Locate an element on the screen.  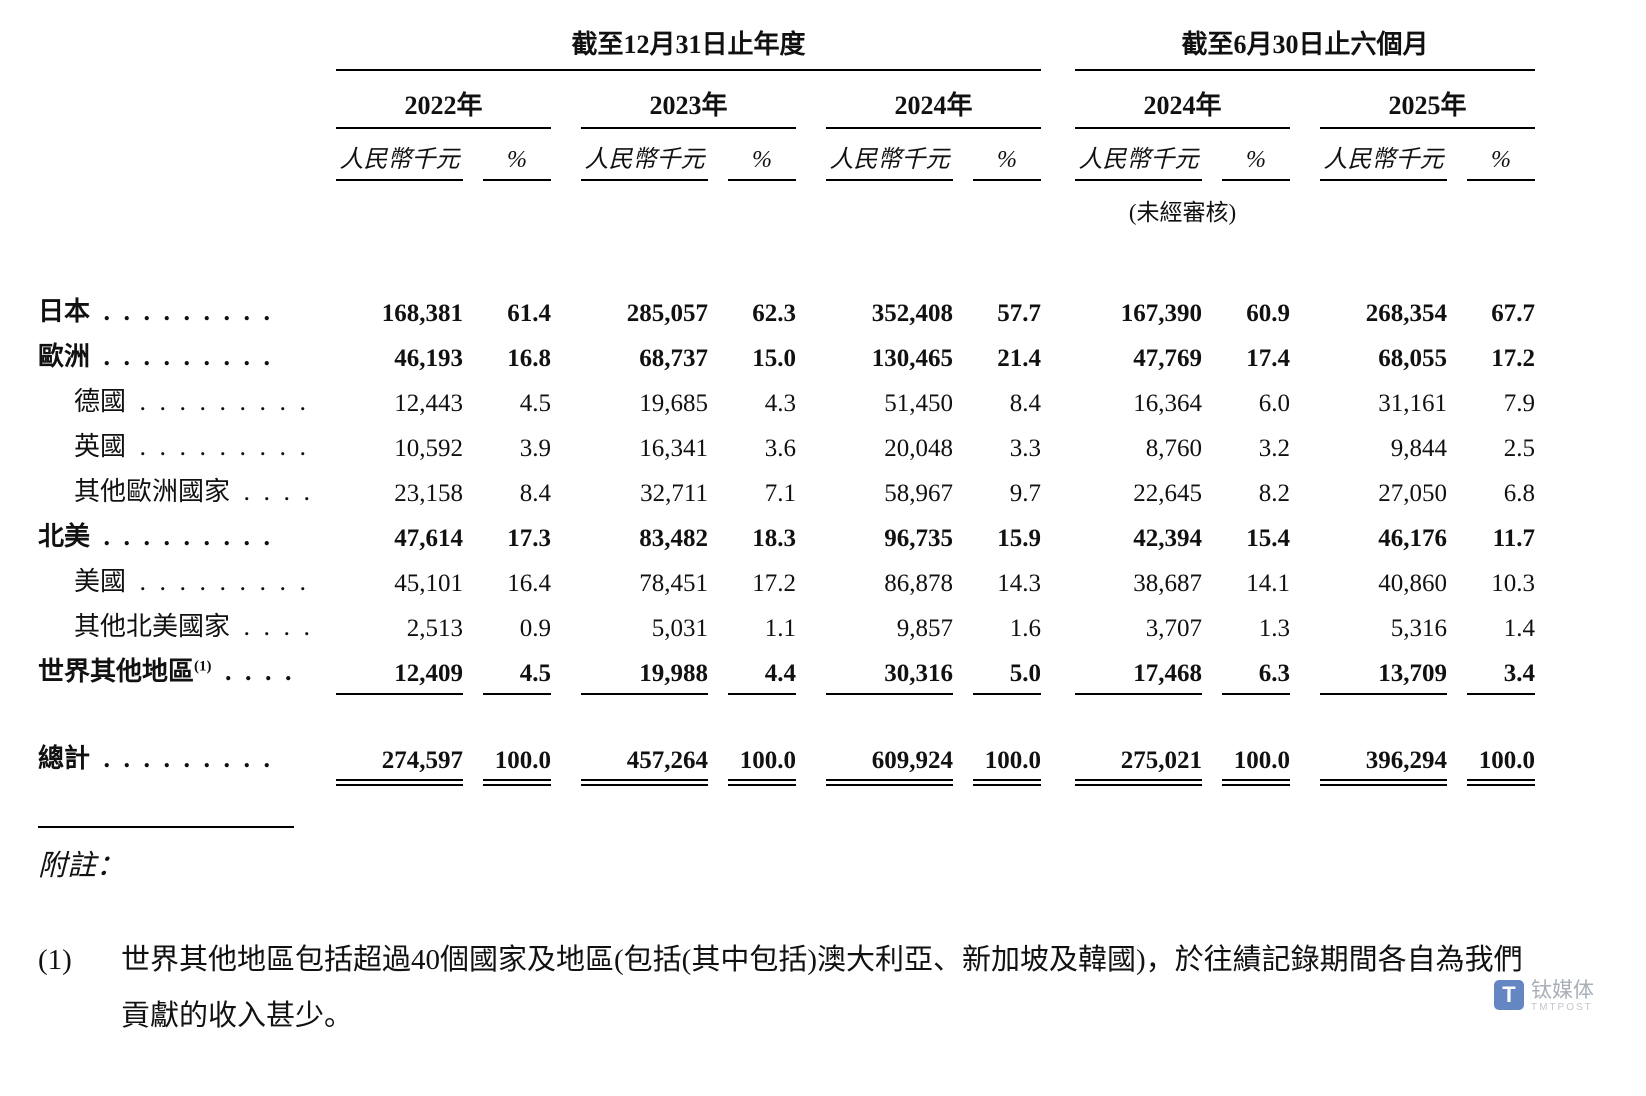
row-label: 其他北美國家 . . . . is located at coordinates (192, 626).